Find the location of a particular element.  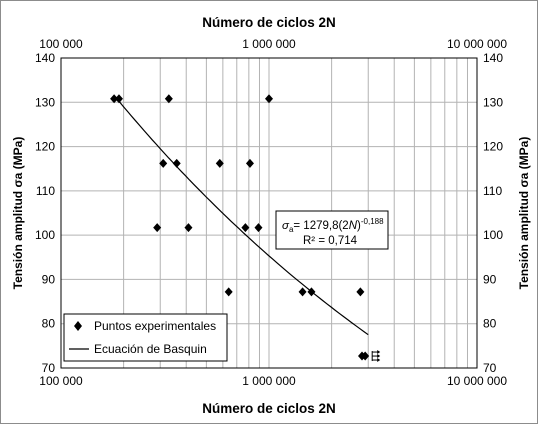

top-axis-title-text: Número de ciclos 2N is located at coordinates (269, 22).